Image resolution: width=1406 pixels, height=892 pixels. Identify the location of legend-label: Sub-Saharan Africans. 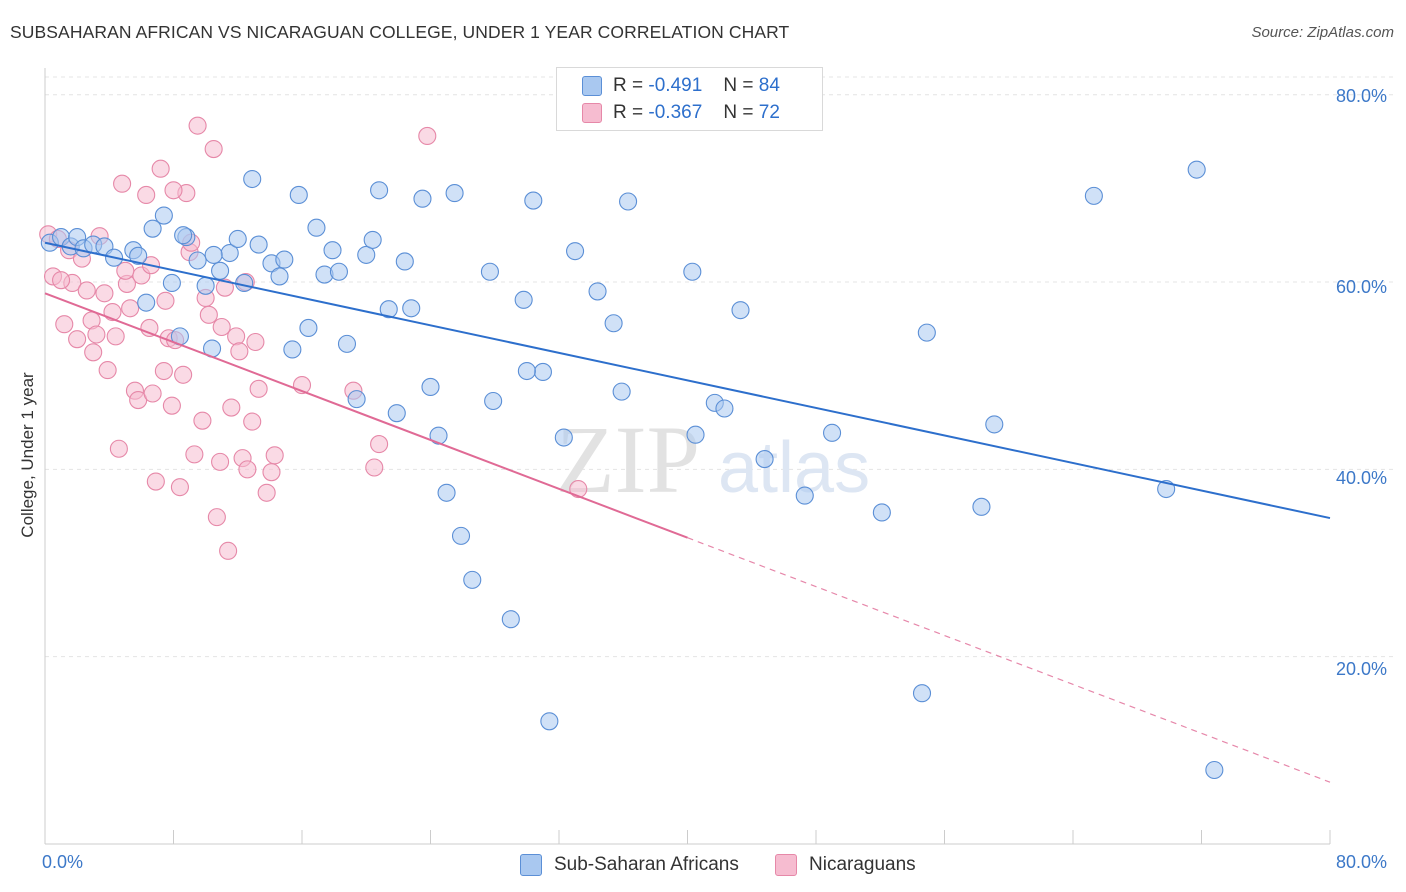
(646, 864).